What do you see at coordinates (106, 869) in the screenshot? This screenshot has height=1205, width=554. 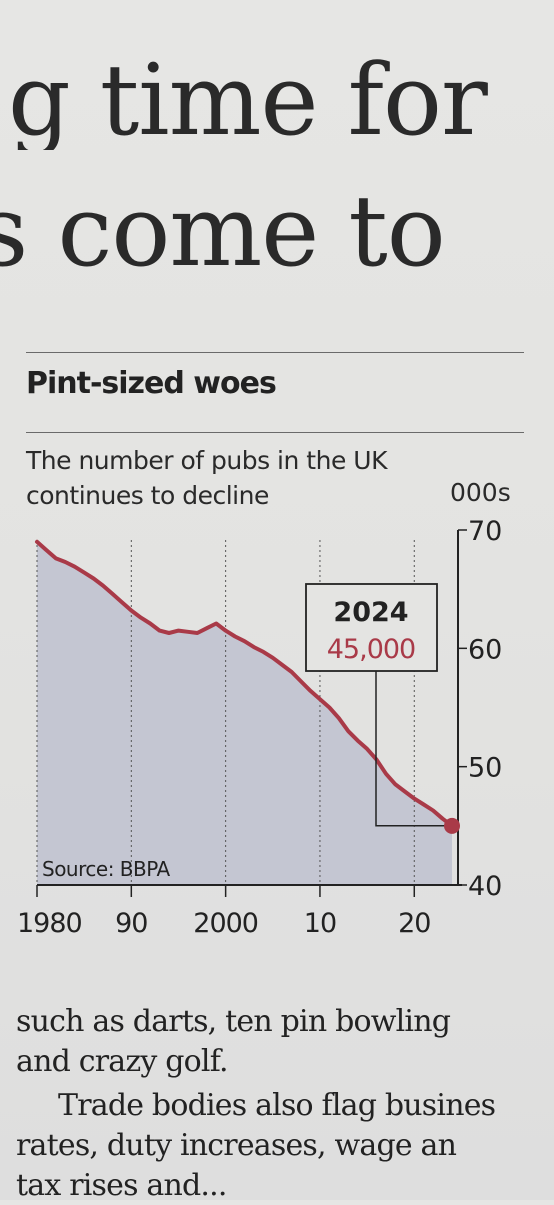 I see `source-label: Source: BBPA` at bounding box center [106, 869].